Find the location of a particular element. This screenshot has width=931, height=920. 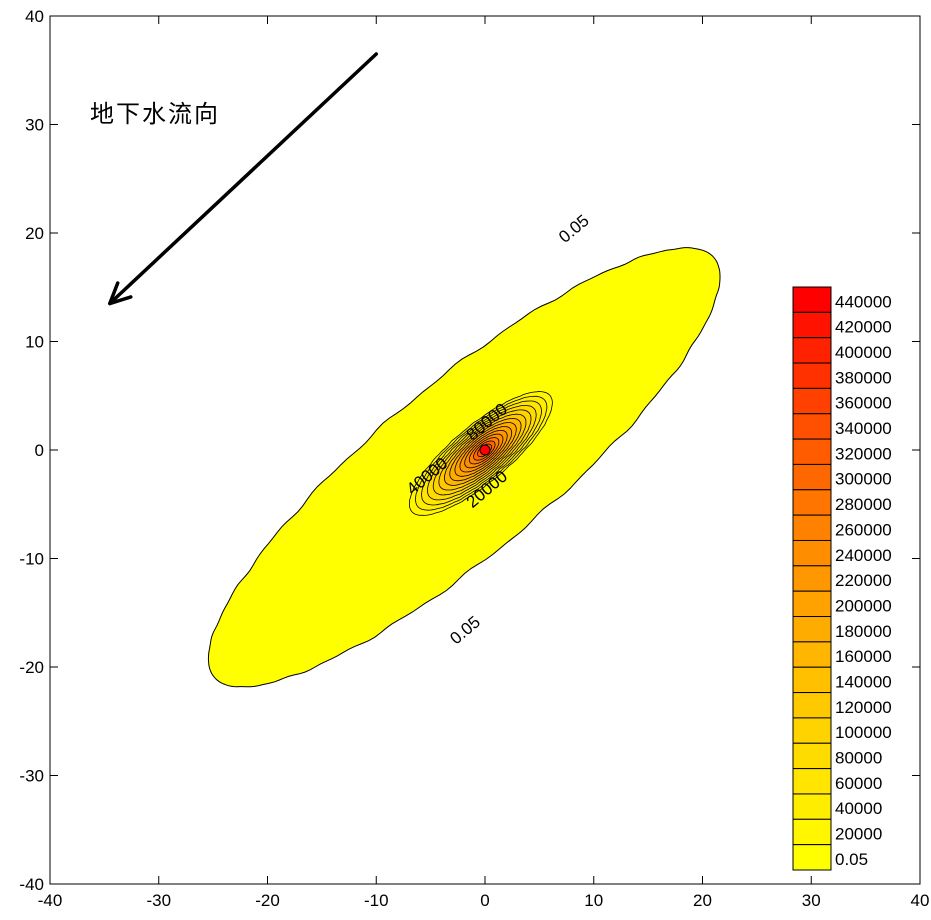

x-tick-label: -30 is located at coordinates (158, 900).